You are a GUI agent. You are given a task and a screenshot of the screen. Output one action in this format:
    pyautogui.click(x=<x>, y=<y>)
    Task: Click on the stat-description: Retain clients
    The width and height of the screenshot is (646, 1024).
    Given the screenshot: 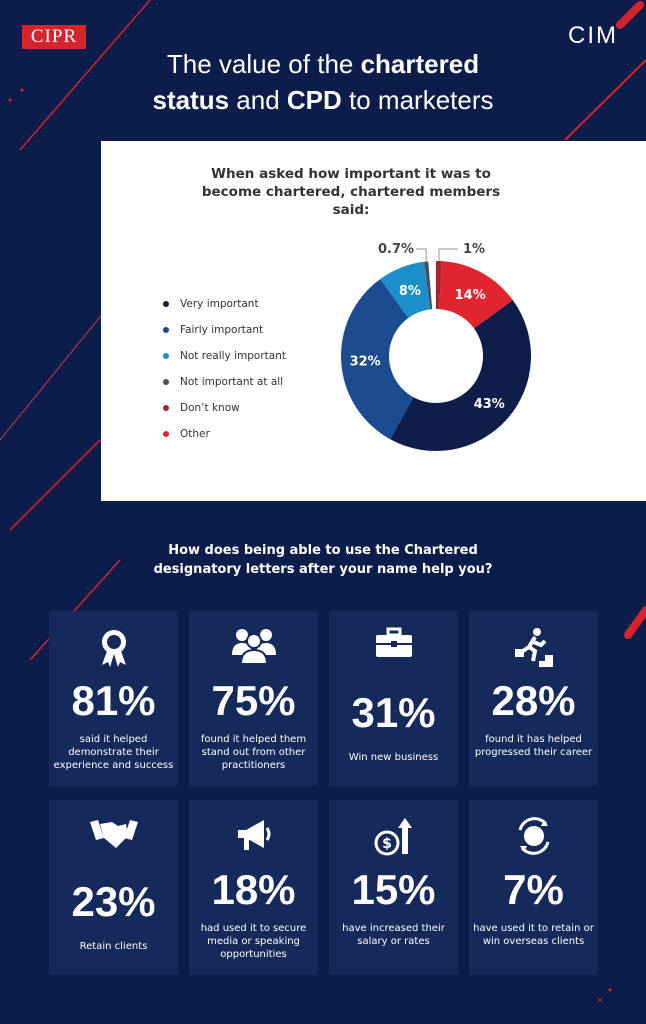 What is the action you would take?
    pyautogui.click(x=113, y=946)
    